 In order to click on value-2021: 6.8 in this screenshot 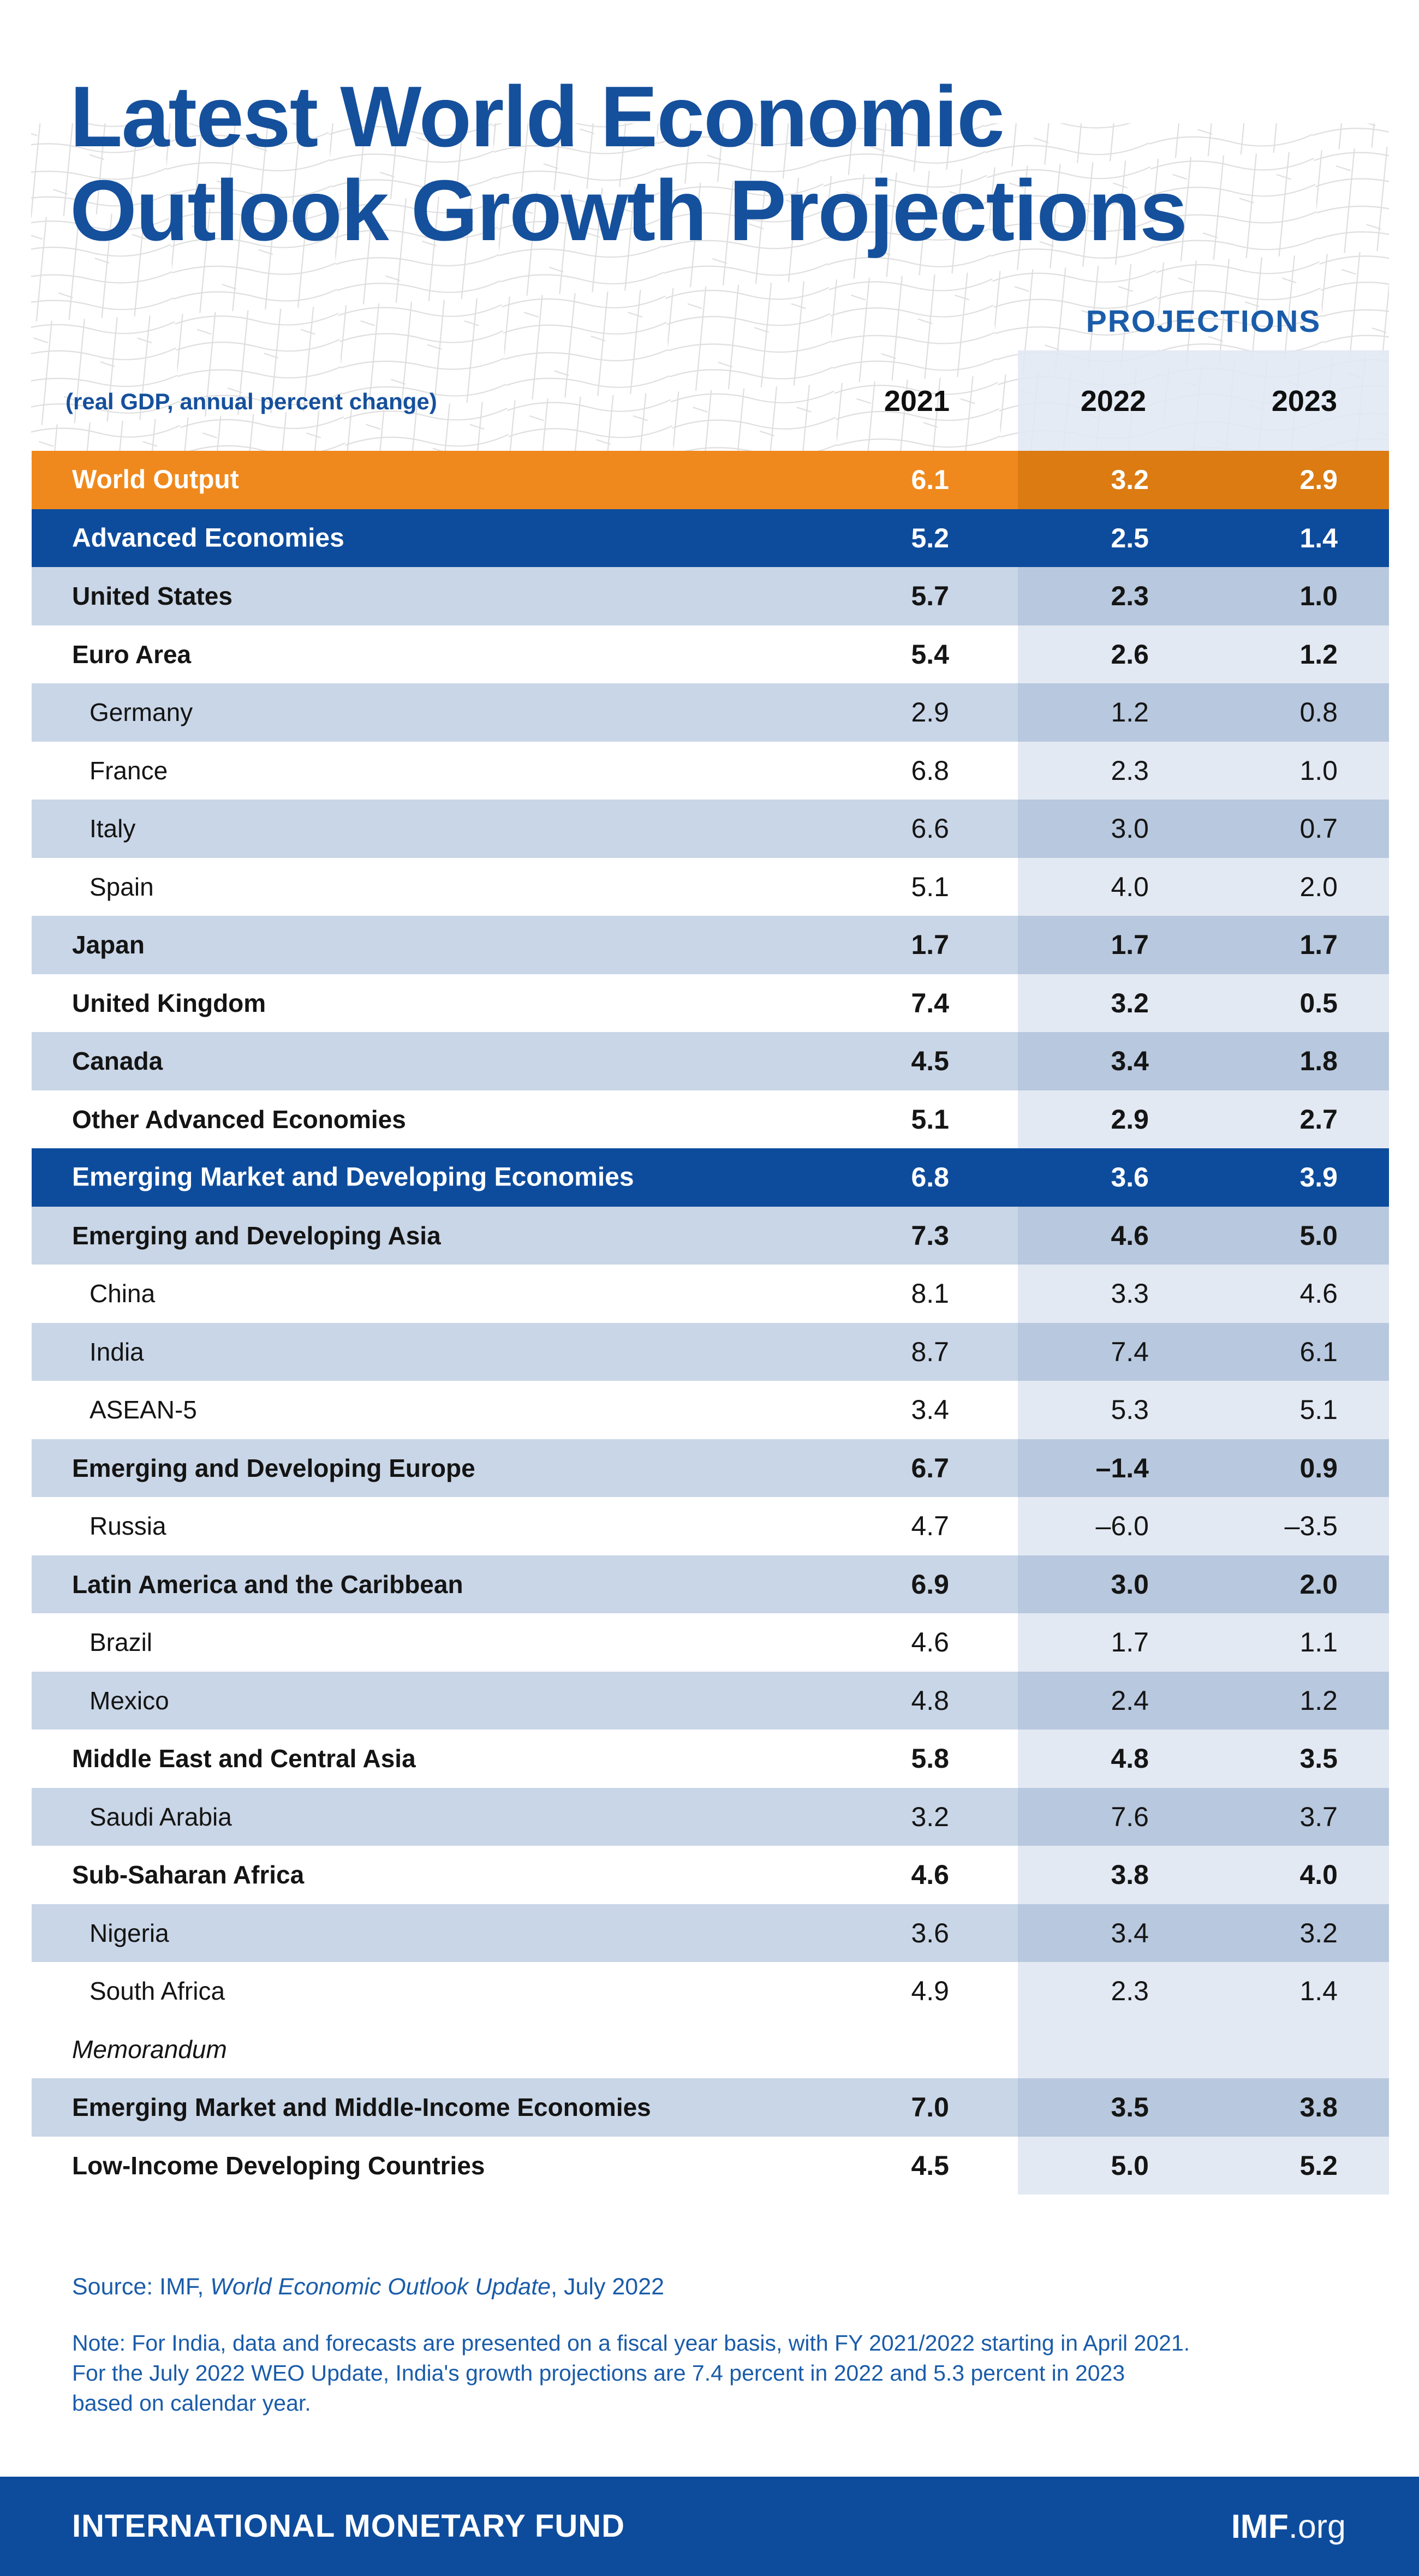, I will do `click(930, 770)`.